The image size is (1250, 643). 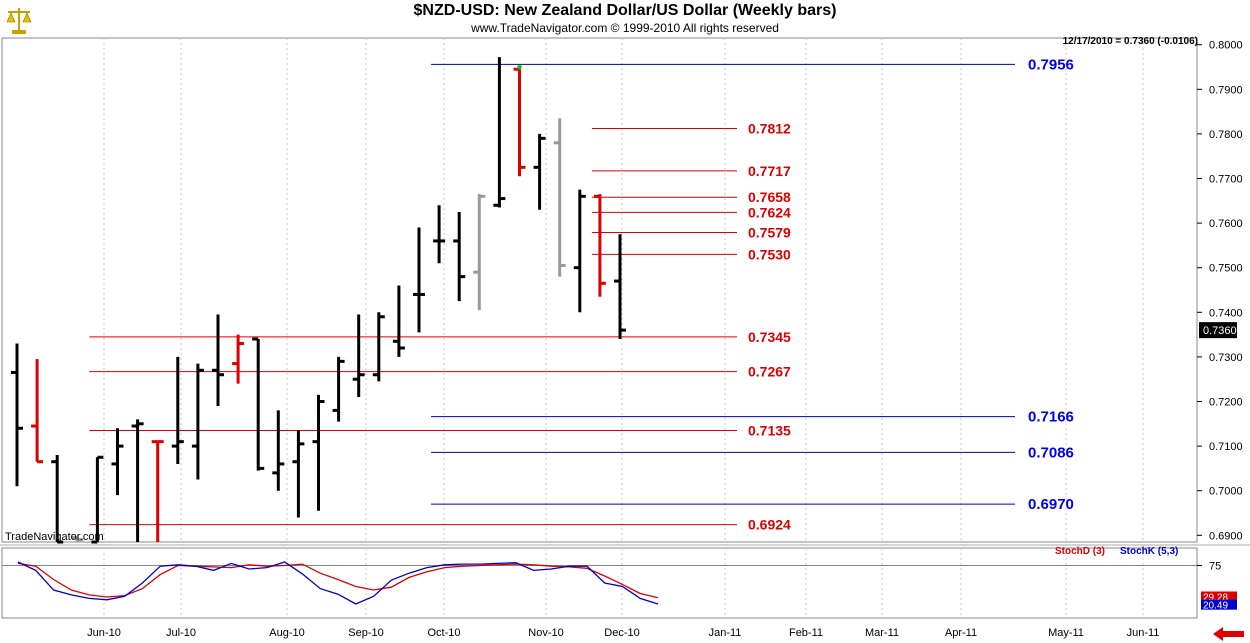 I want to click on y-tick-label: 0.7900, so click(x=1226, y=90).